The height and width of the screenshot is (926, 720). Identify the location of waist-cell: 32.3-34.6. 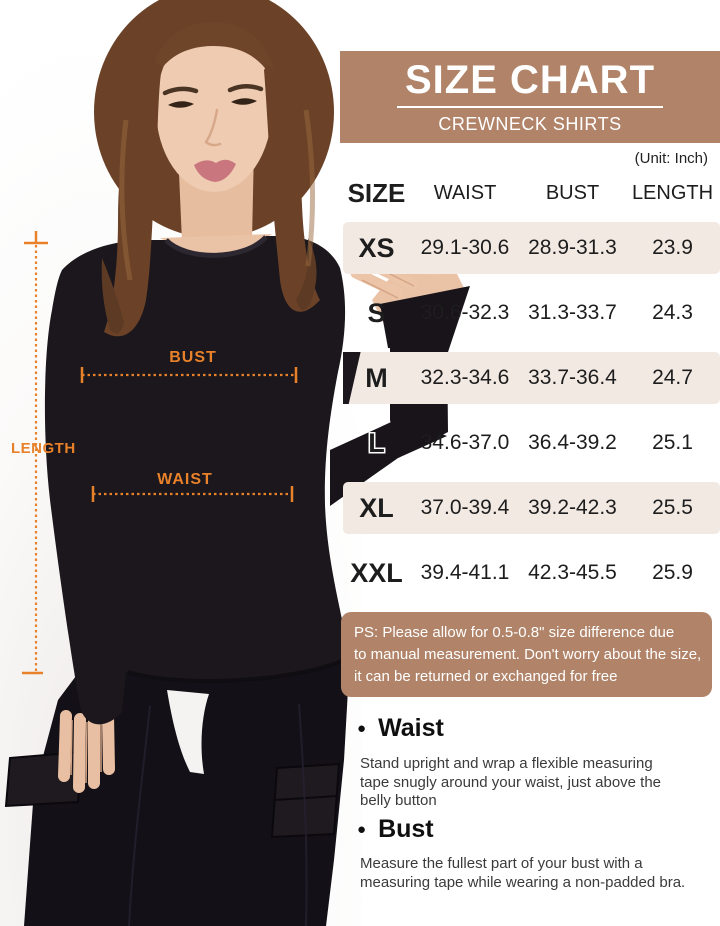
(465, 377).